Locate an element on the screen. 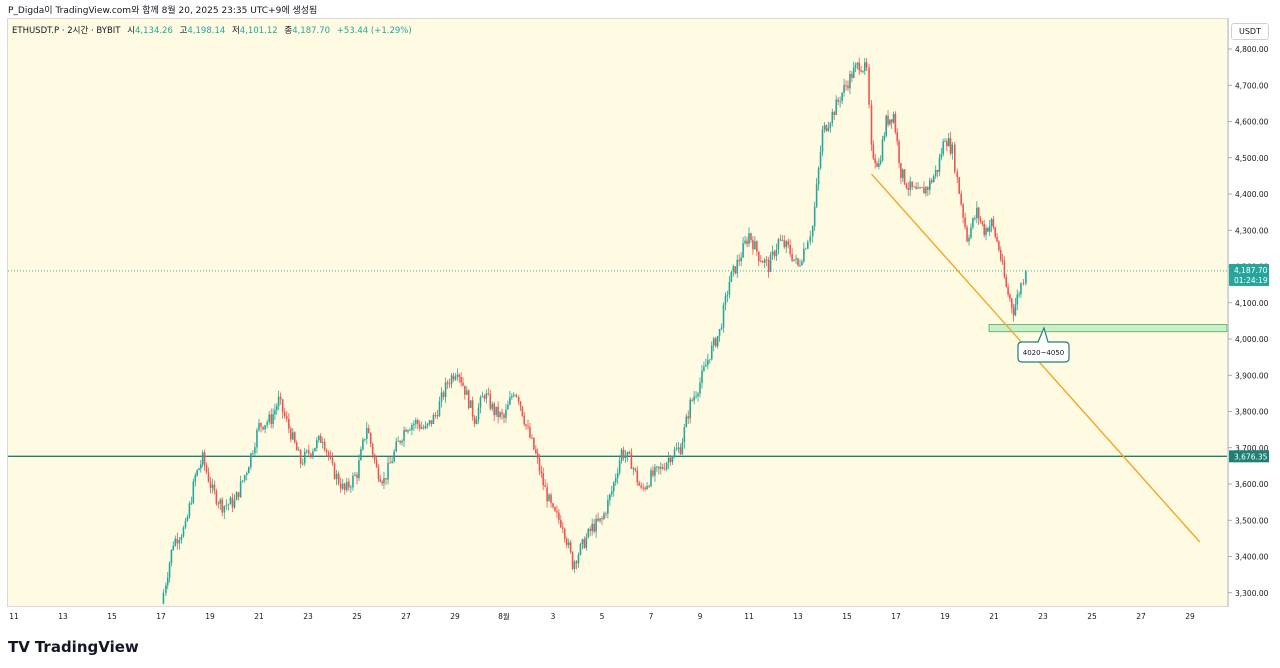 Image resolution: width=1280 pixels, height=668 pixels. time-tick-label: 29 is located at coordinates (1190, 616).